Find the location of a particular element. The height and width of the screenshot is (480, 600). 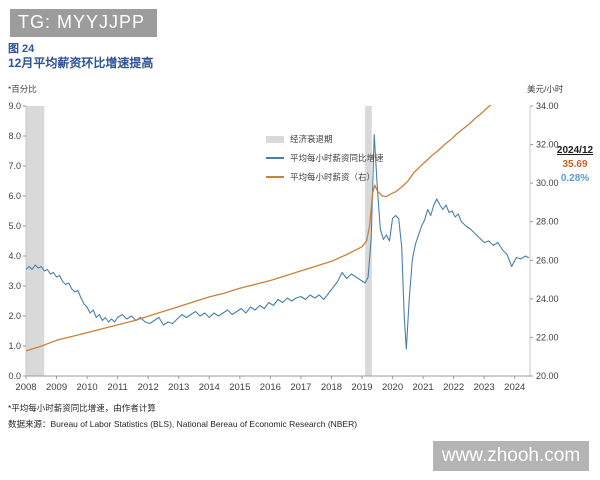

x-axis-tick-label: 2020 is located at coordinates (392, 387).